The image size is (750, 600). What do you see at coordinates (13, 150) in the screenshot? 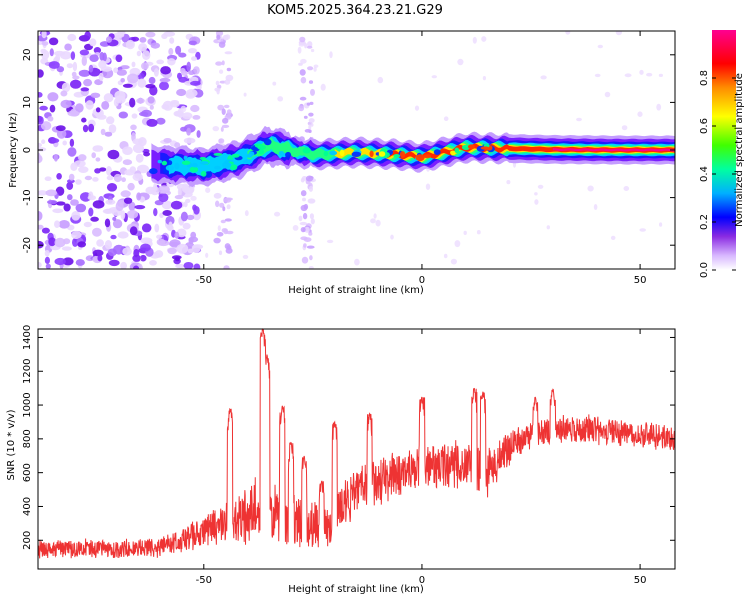
I see `spectrogram-y-label: Frequency (Hz)` at bounding box center [13, 150].